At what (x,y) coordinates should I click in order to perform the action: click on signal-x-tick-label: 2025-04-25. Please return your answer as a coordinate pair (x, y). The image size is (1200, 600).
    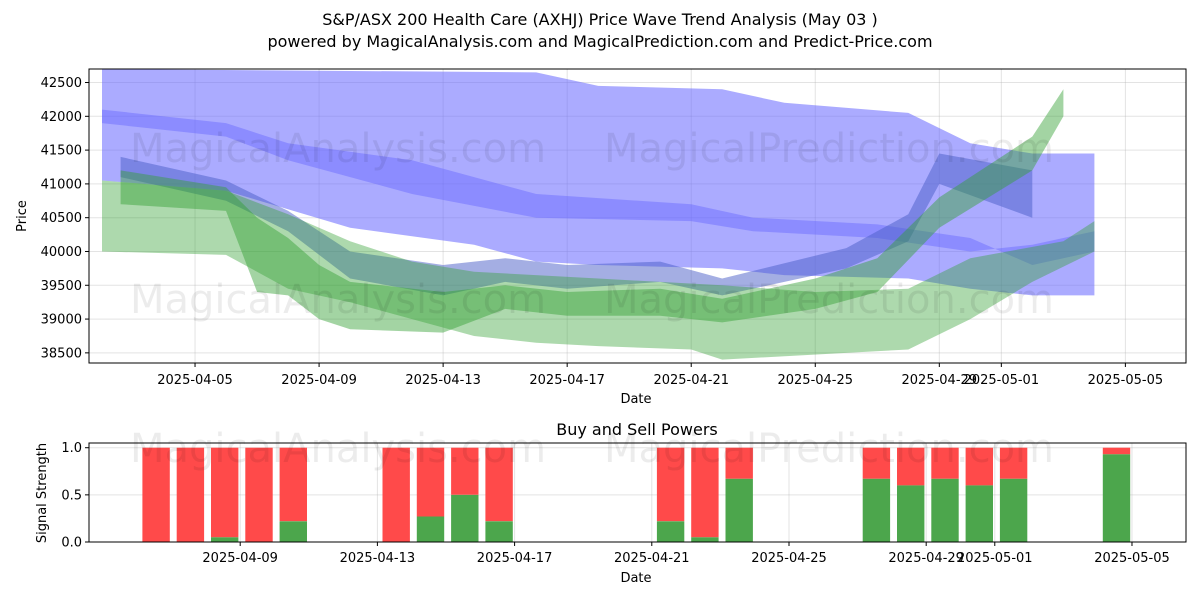
    Looking at the image, I should click on (789, 558).